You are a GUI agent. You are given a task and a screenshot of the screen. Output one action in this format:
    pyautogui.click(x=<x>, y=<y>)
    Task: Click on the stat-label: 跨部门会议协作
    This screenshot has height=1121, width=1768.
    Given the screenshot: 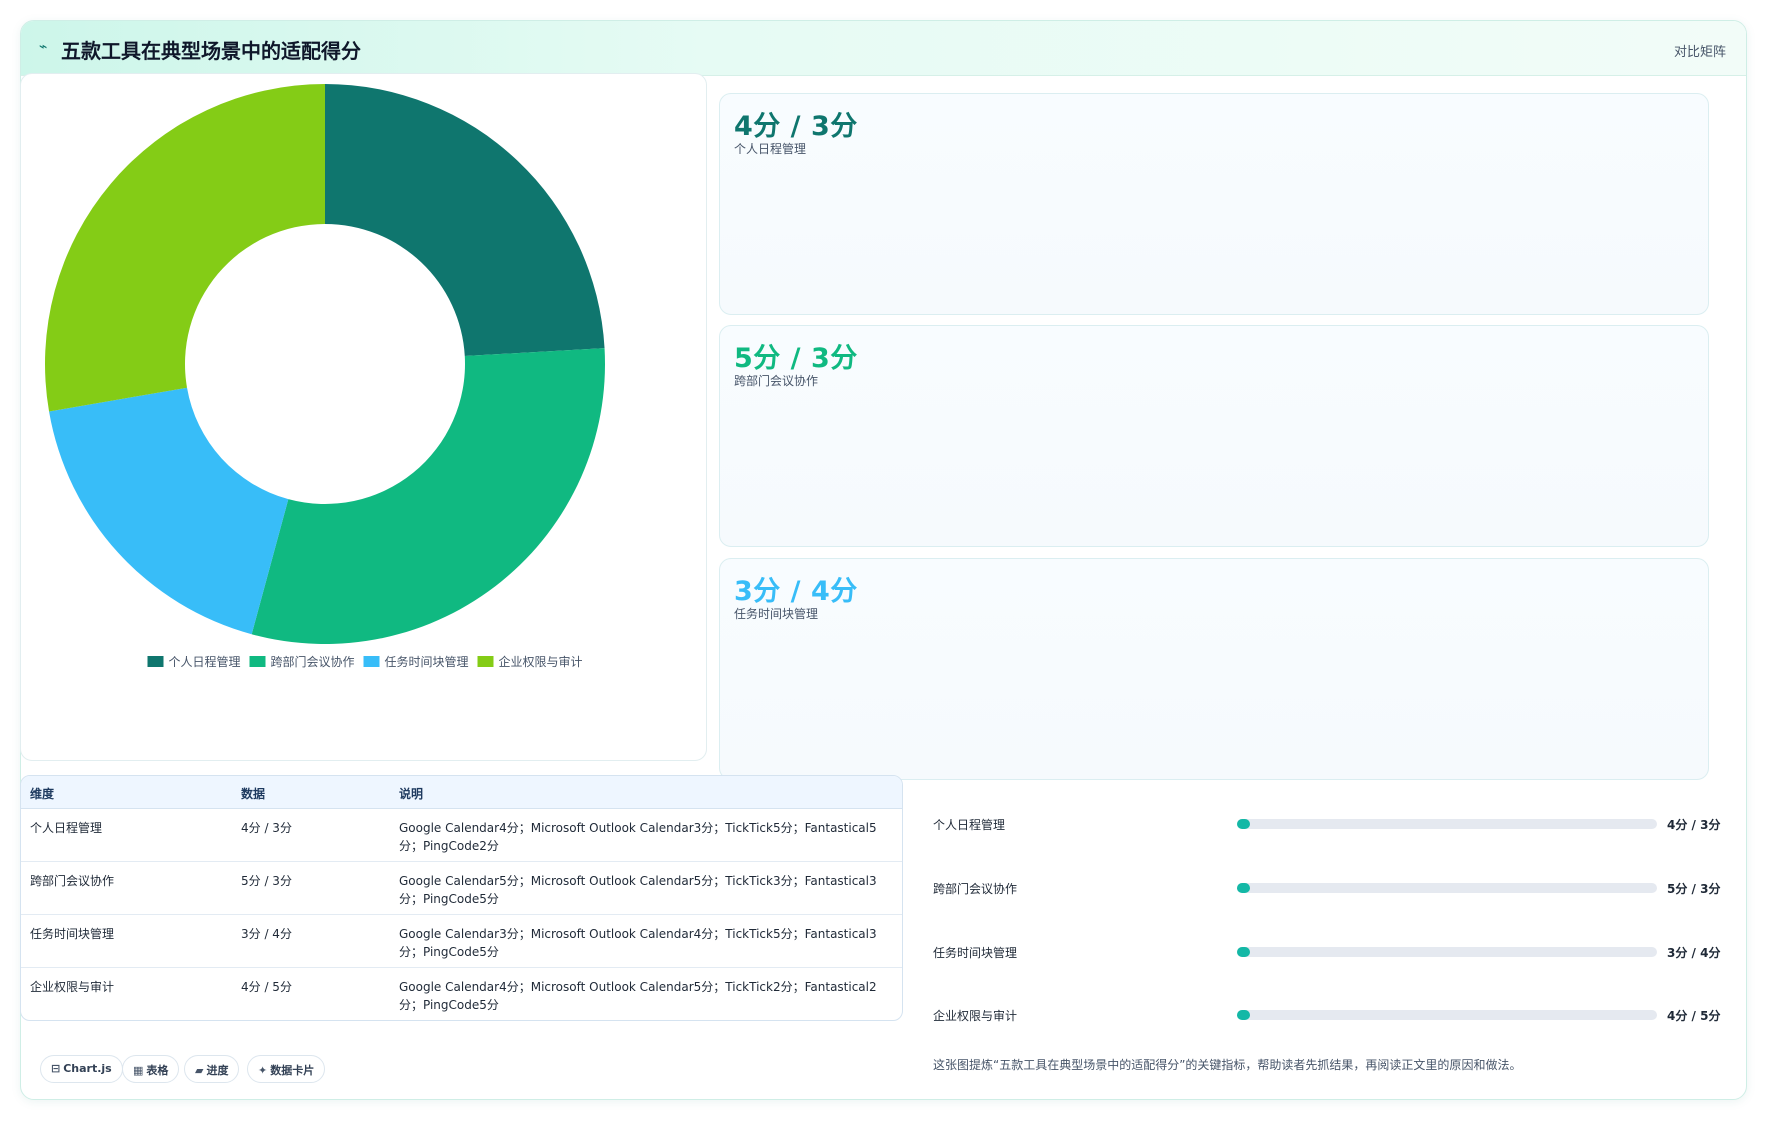 What is the action you would take?
    pyautogui.click(x=776, y=381)
    